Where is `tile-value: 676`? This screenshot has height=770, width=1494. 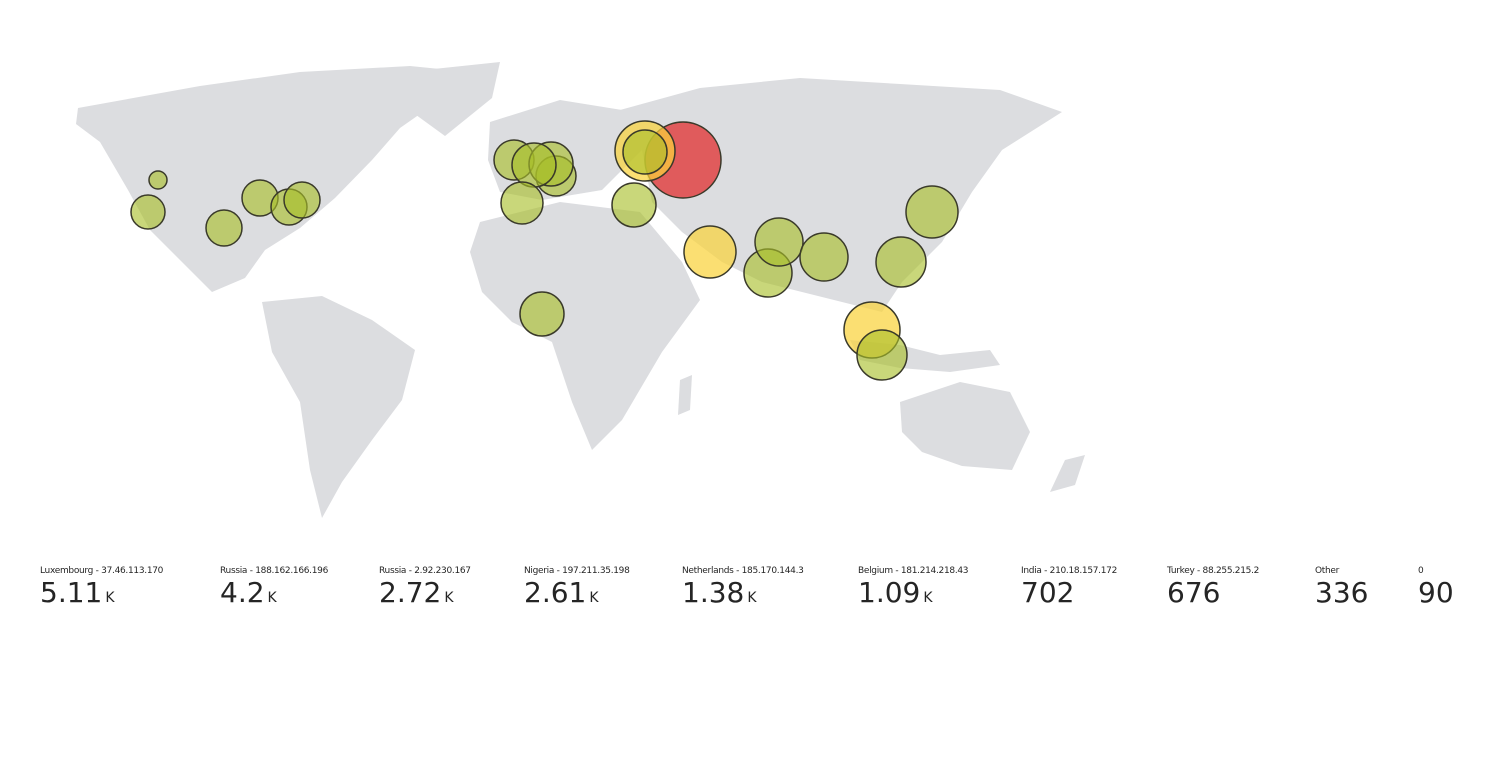
tile-value: 676 is located at coordinates (1194, 592).